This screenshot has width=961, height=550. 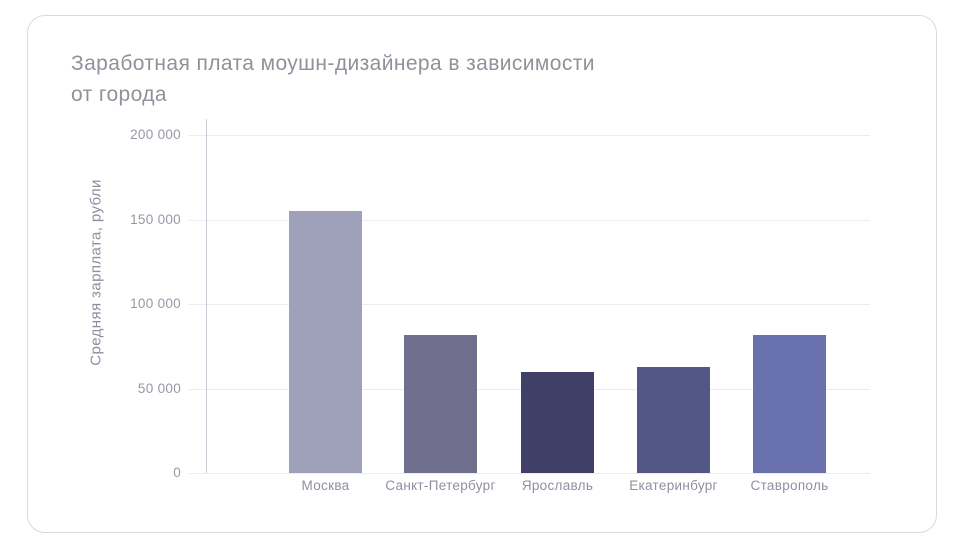 I want to click on y-tick-label-150000: 150 000, so click(x=155, y=219).